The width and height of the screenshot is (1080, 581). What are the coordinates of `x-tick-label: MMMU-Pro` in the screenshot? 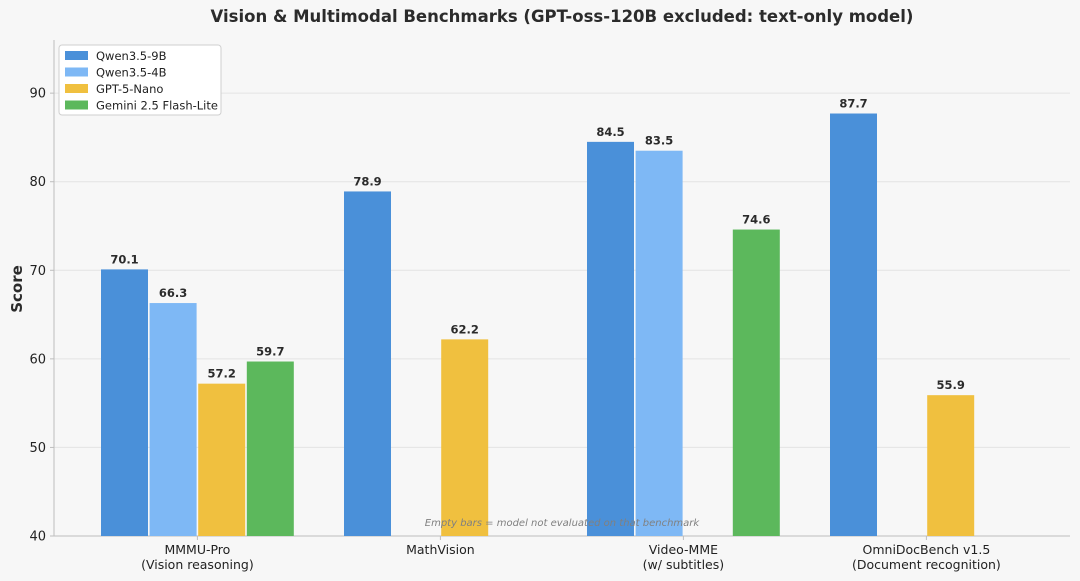 It's located at (197, 549).